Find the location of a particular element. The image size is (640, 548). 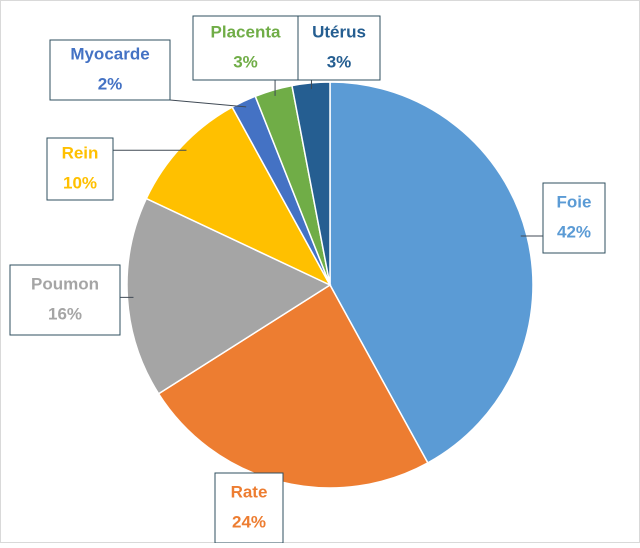

label-name: Utérus is located at coordinates (339, 31).